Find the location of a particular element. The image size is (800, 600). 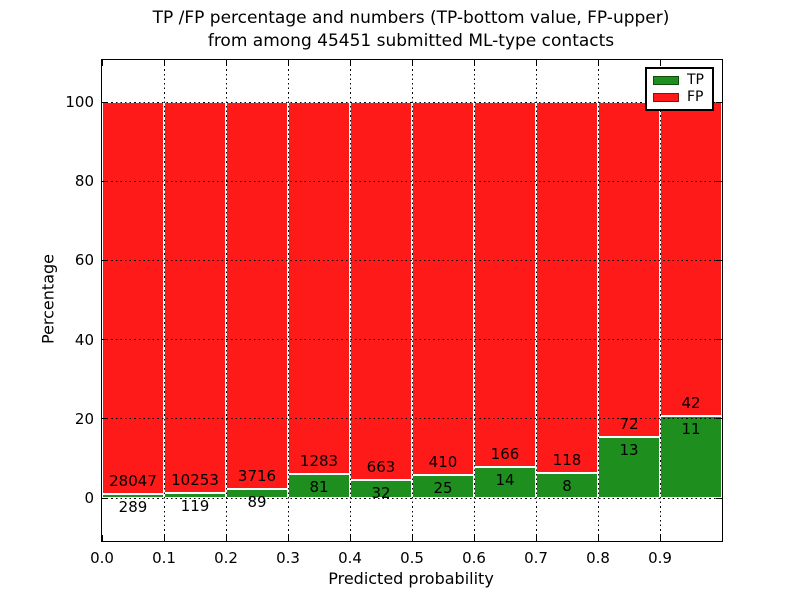

x-tick-label: 0.6 is located at coordinates (474, 558).